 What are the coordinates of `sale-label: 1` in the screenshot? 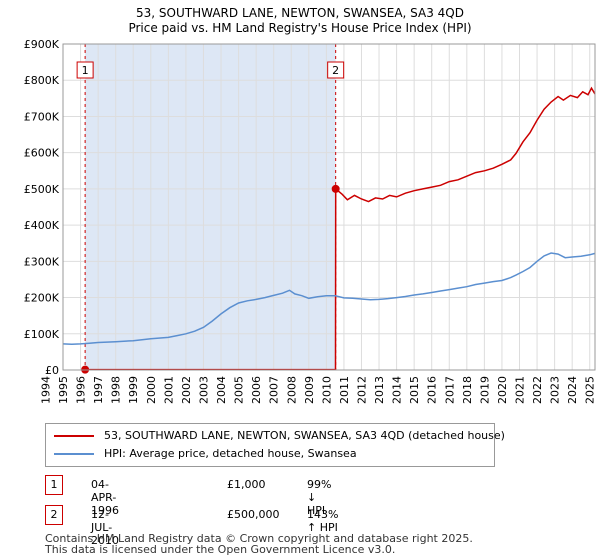 It's located at (85, 70).